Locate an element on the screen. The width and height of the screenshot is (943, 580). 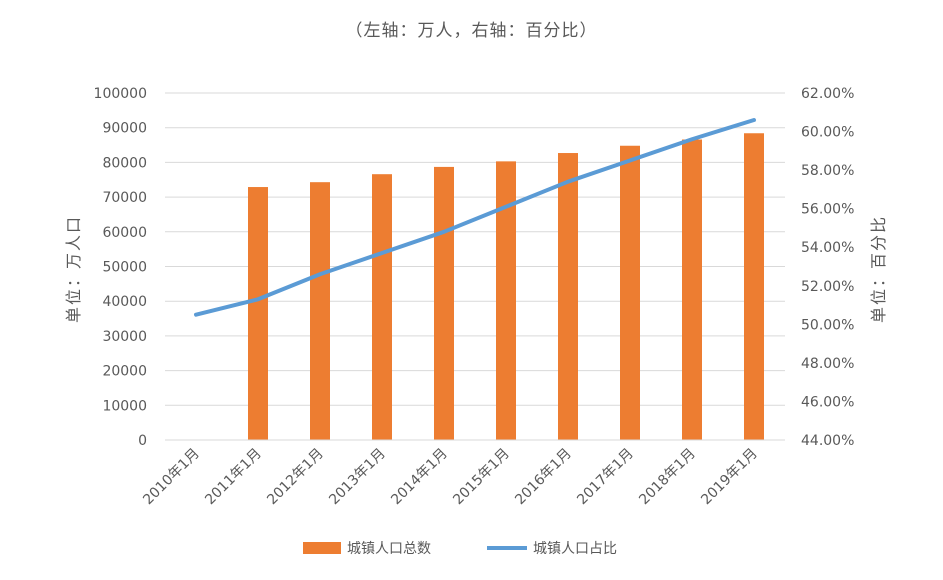
x-tick-label: 2015年1月 is located at coordinates (481, 477).